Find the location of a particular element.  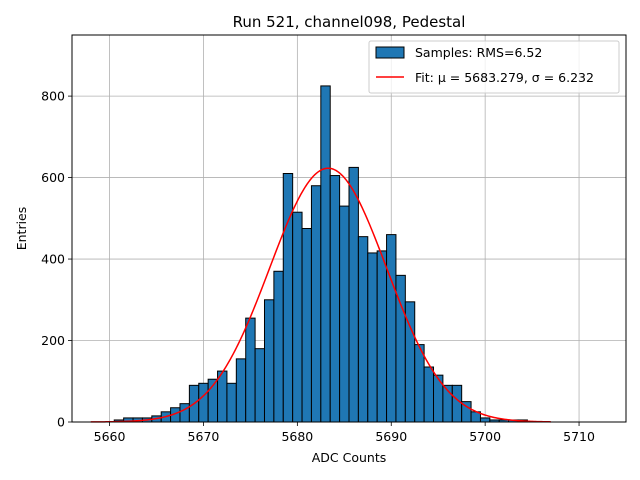

x-tick-label: 5680 is located at coordinates (297, 436).